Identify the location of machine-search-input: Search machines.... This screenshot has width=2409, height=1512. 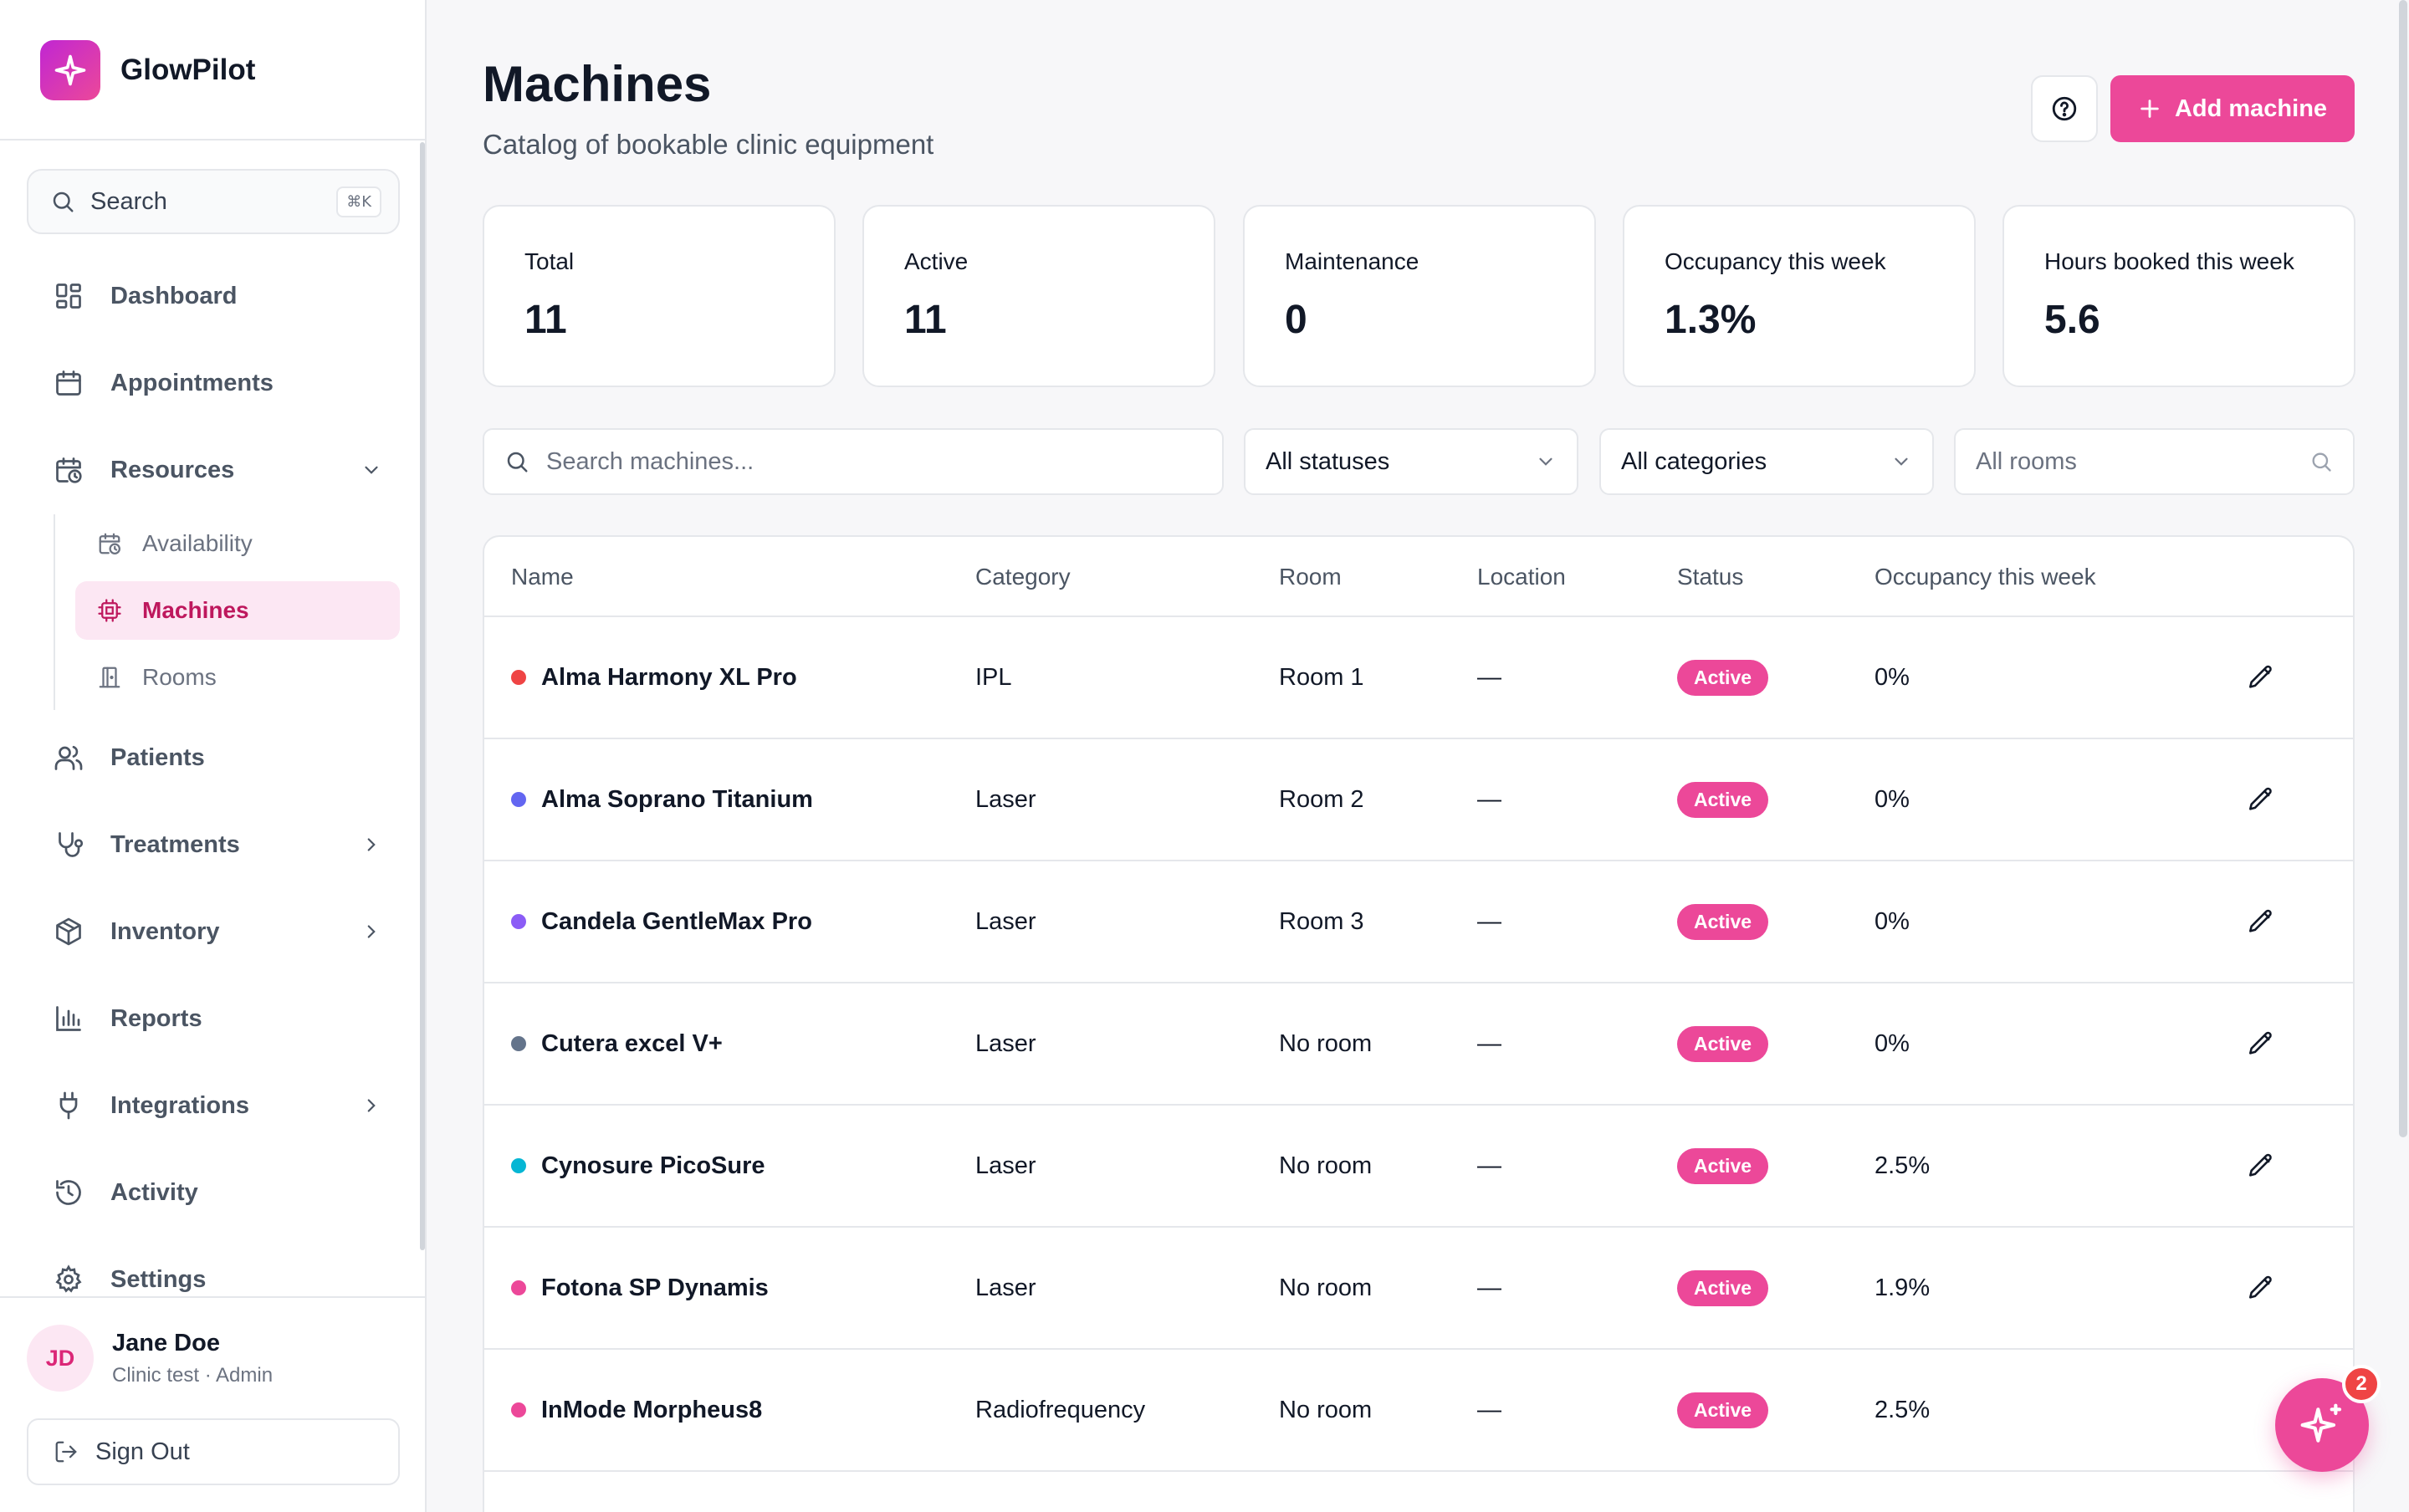
(853, 462).